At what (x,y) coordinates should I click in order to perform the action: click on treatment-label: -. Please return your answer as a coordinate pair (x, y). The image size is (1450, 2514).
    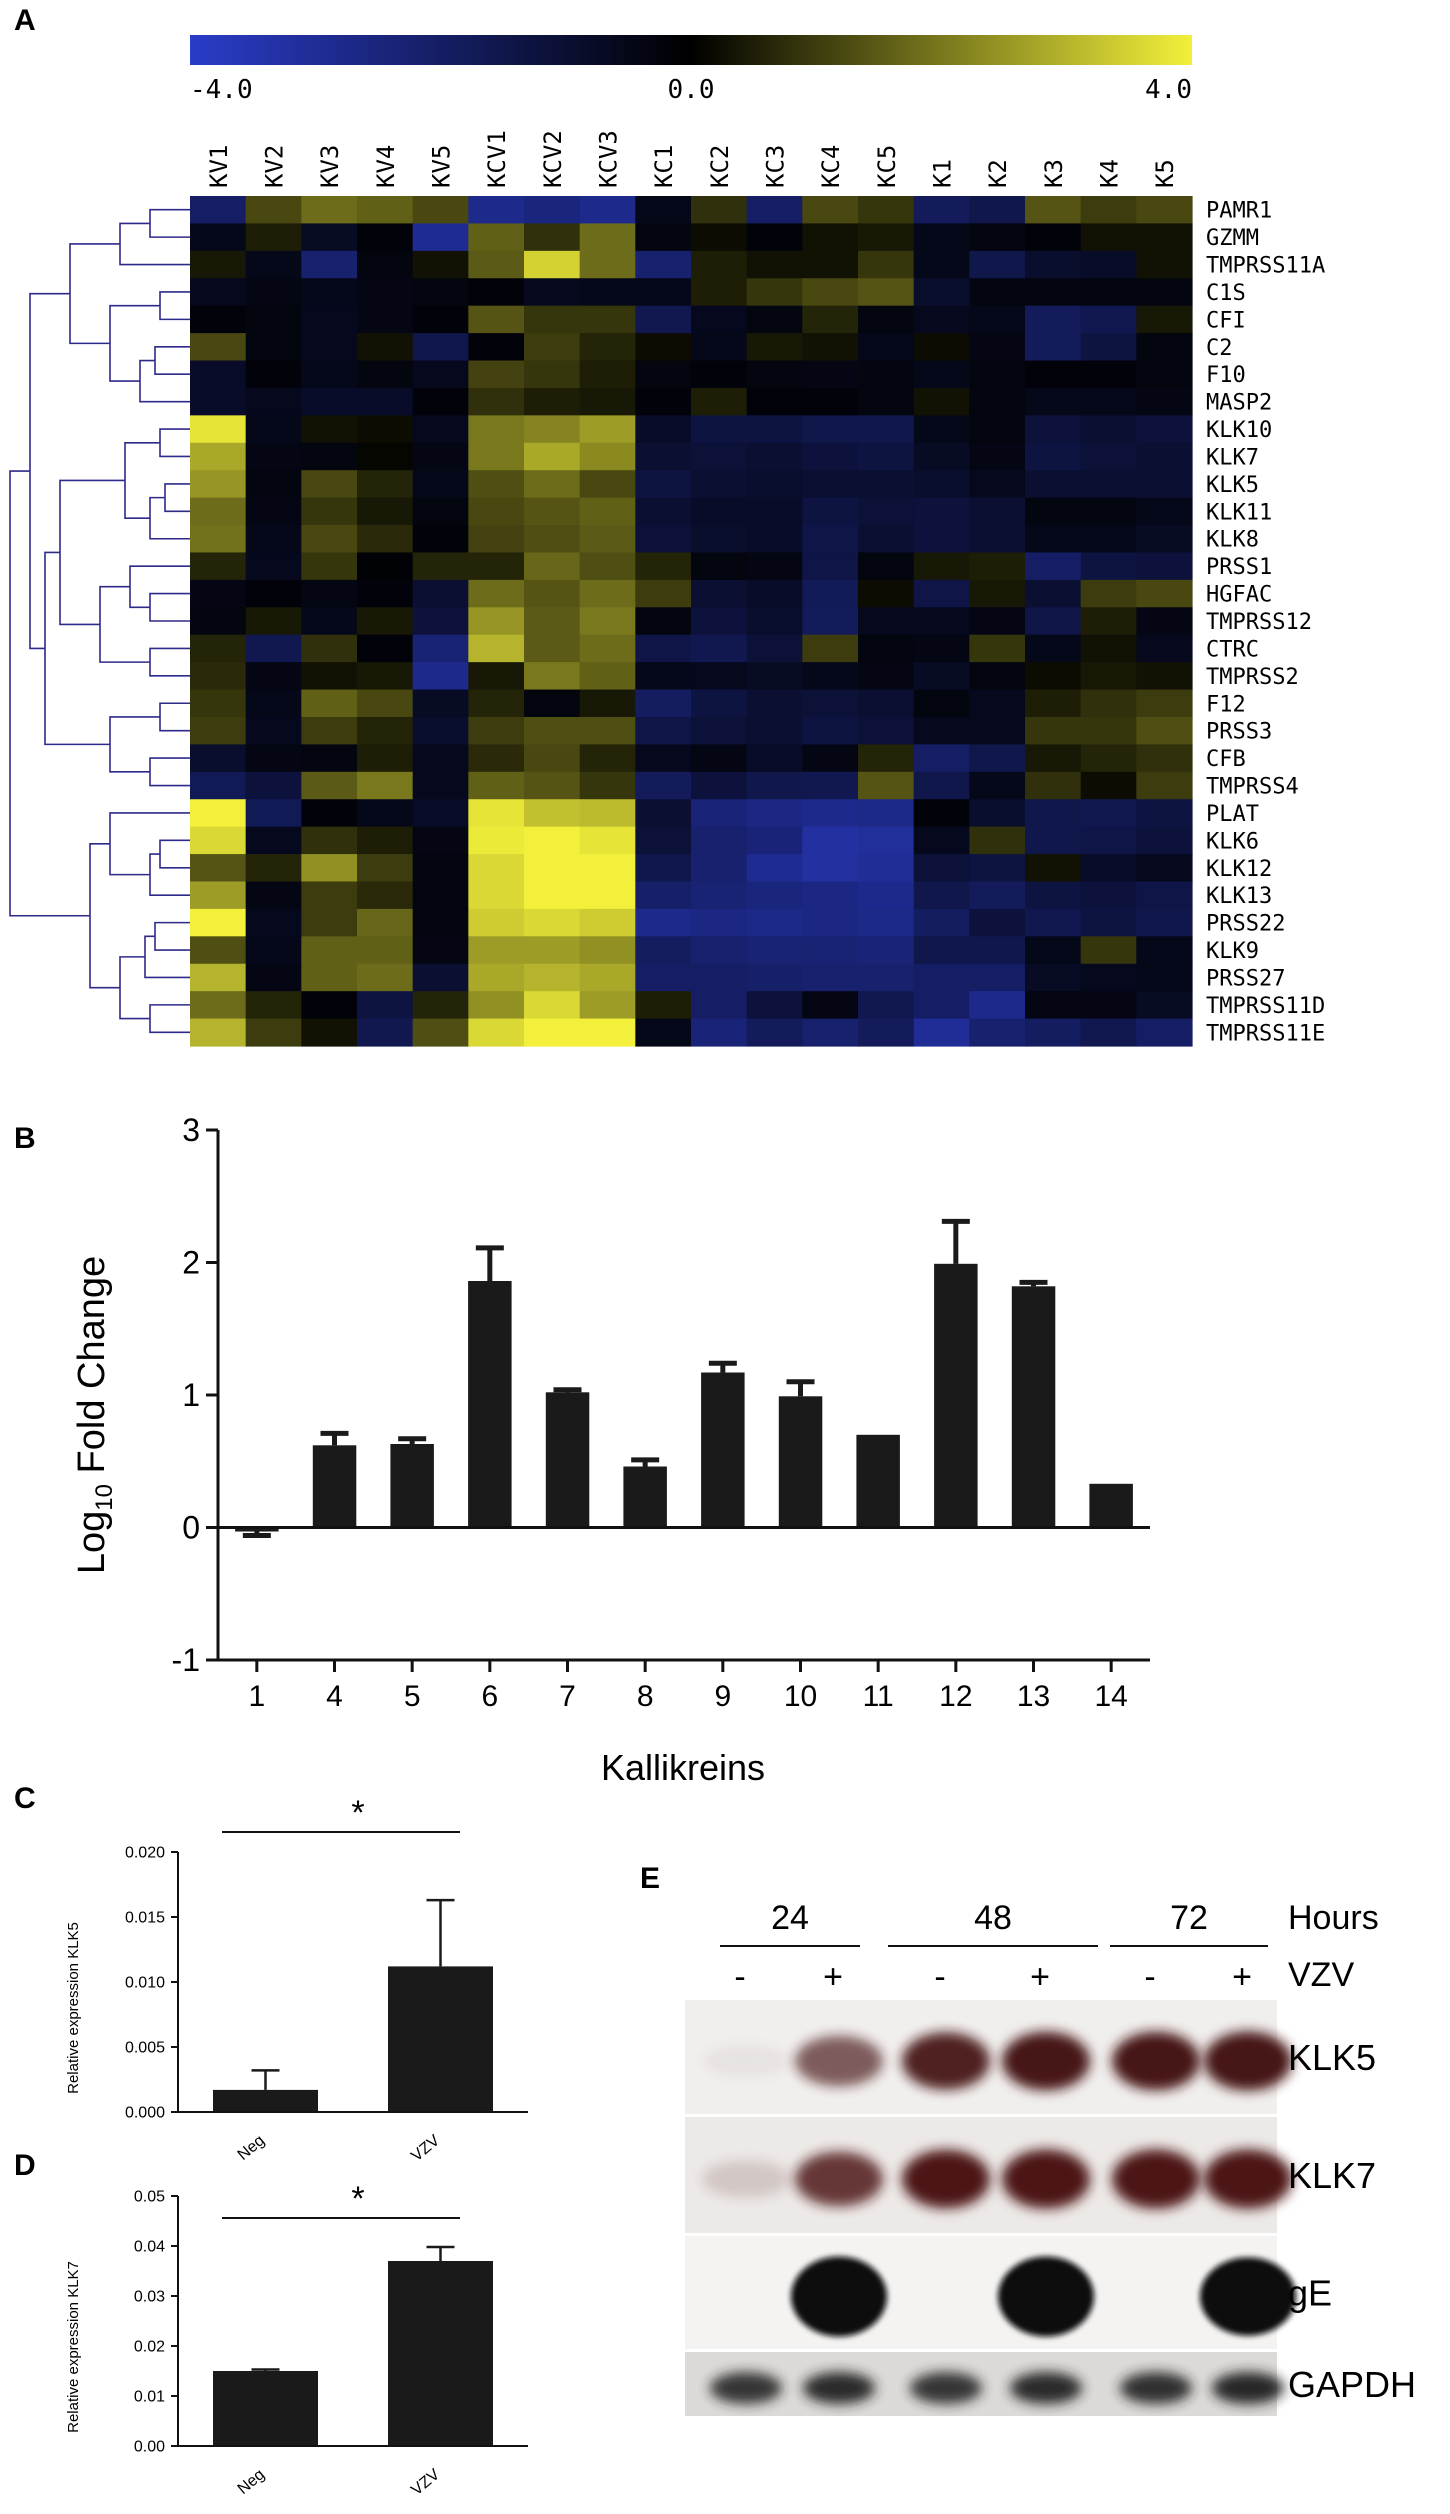
    Looking at the image, I should click on (739, 1977).